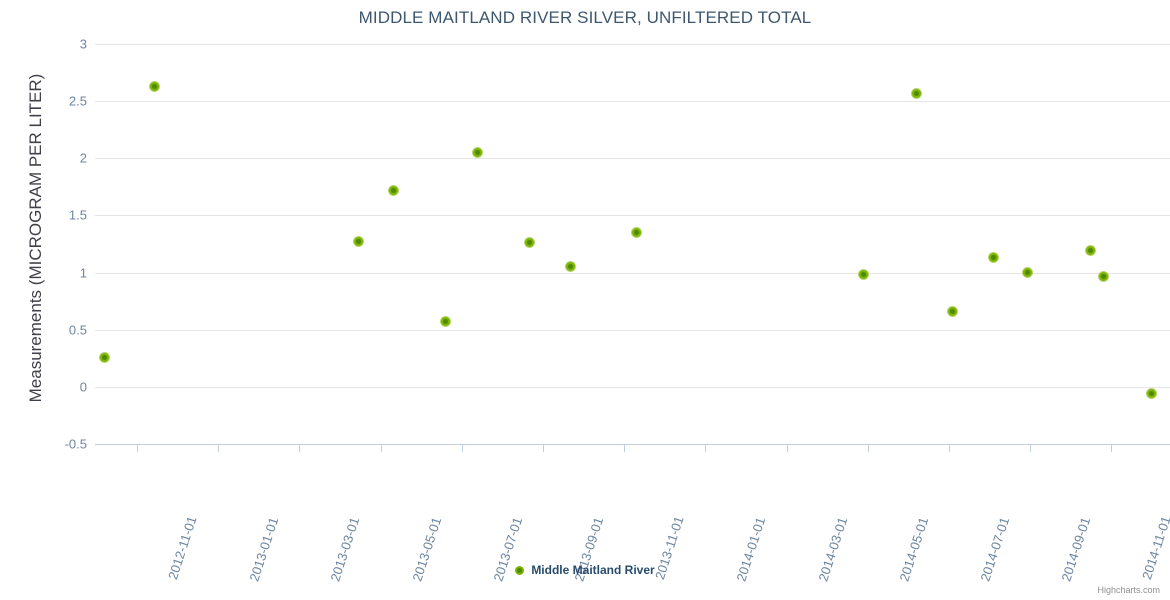 The height and width of the screenshot is (600, 1170). Describe the element at coordinates (593, 570) in the screenshot. I see `legend-item-label: Middle Maitland River` at that location.